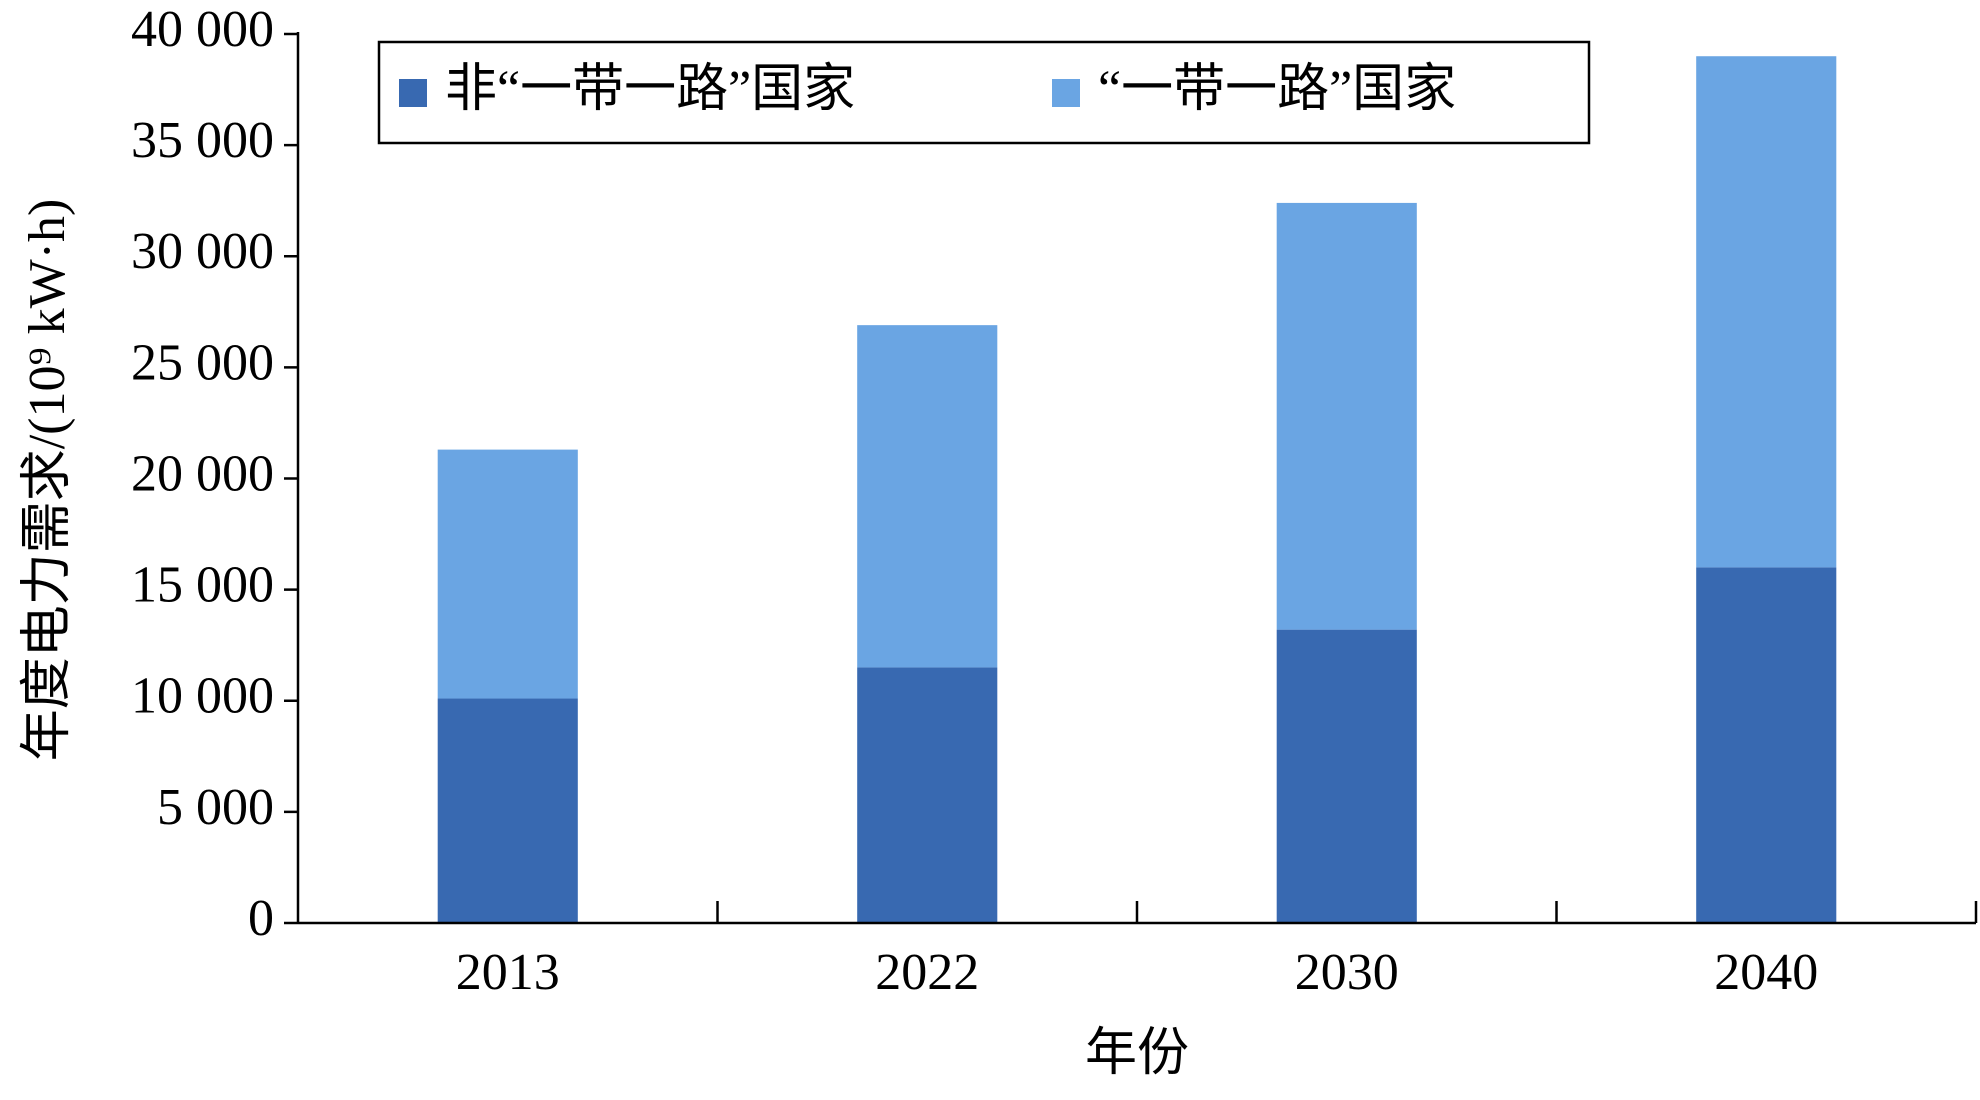 The image size is (1980, 1100). What do you see at coordinates (202, 29) in the screenshot?
I see `y-tick-label: 40 000` at bounding box center [202, 29].